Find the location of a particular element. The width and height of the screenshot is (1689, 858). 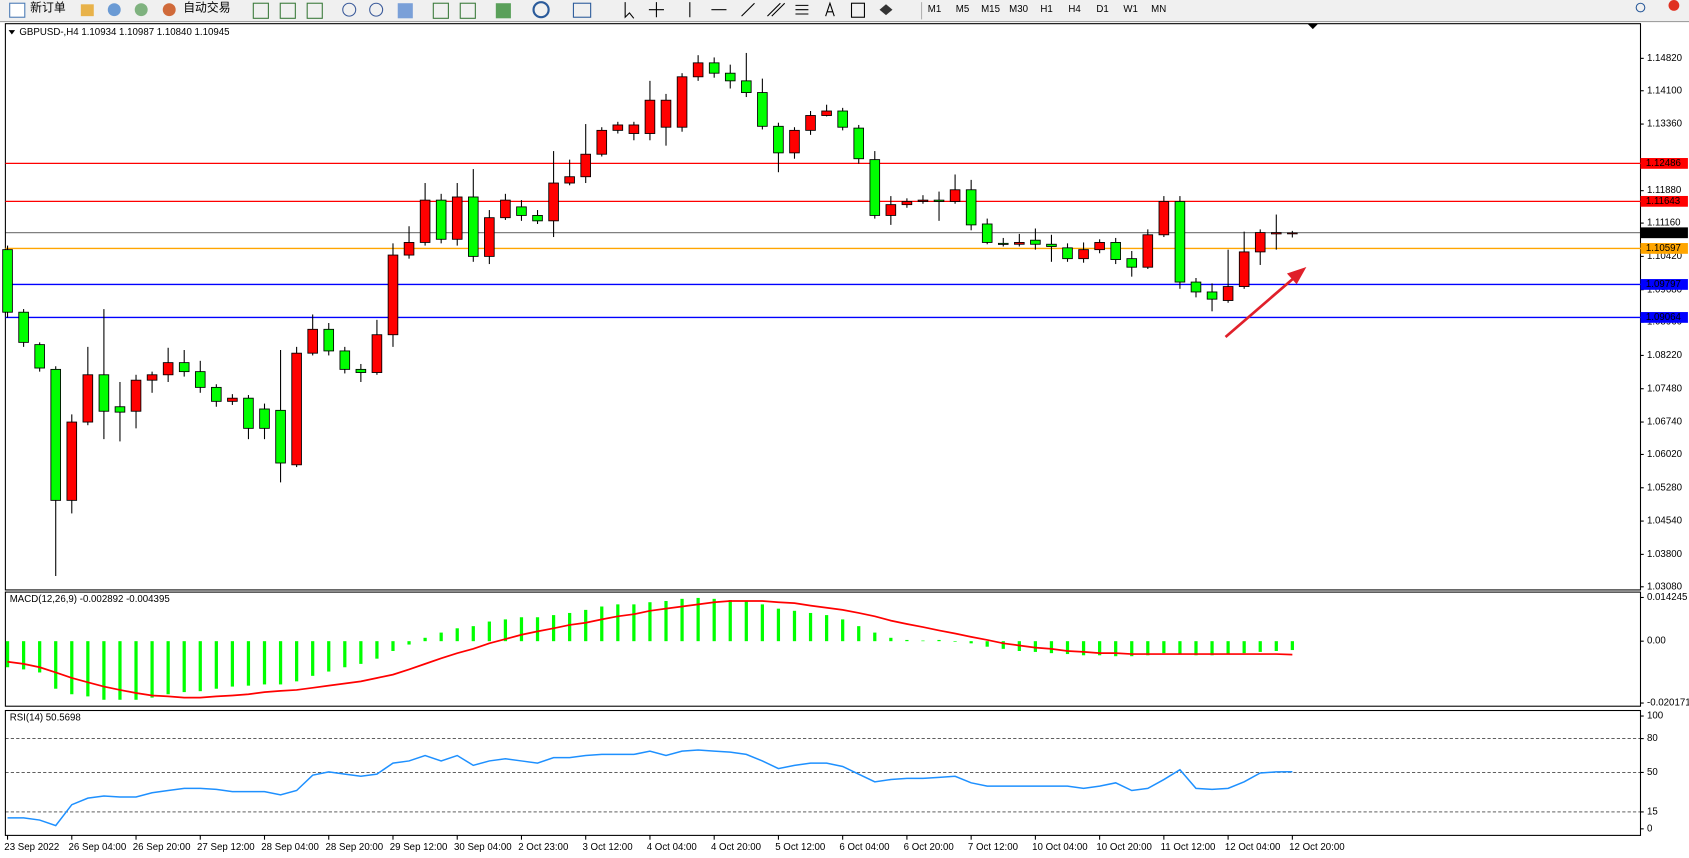

templates-icon is located at coordinates (582, 10).